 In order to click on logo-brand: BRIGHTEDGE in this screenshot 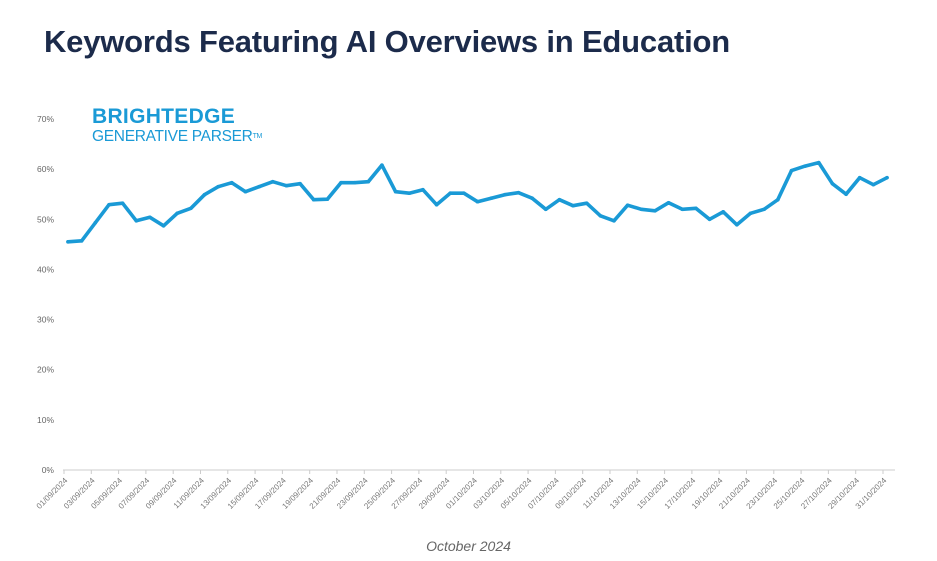, I will do `click(164, 116)`.